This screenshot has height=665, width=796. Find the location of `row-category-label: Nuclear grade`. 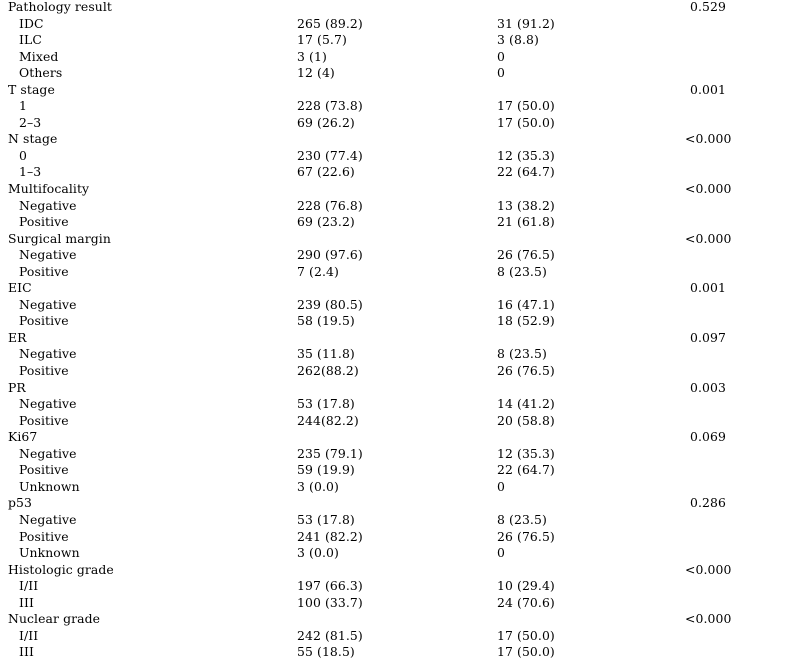

row-category-label: Nuclear grade is located at coordinates (54, 619).